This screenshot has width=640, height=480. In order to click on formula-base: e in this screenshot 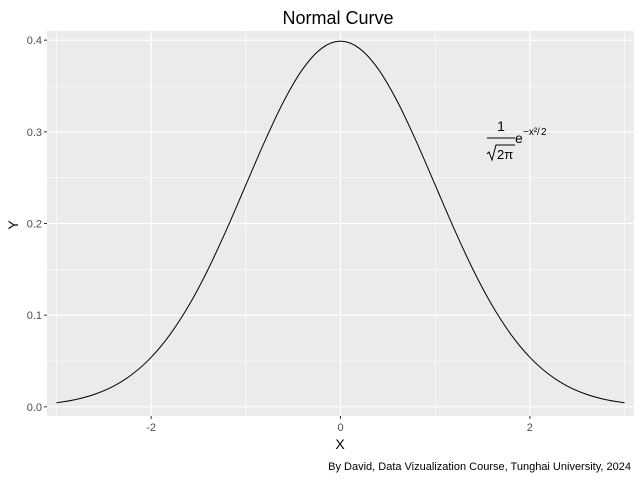, I will do `click(519, 138)`.